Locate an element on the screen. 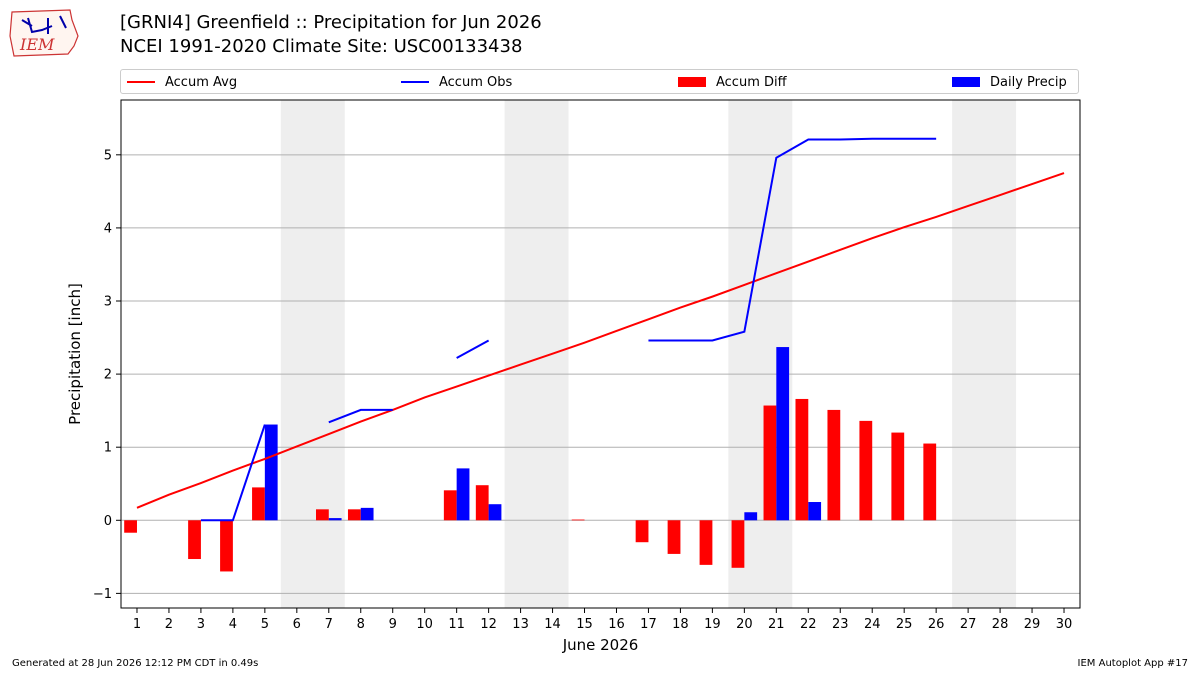  x-tick-label: 20 is located at coordinates (744, 624).